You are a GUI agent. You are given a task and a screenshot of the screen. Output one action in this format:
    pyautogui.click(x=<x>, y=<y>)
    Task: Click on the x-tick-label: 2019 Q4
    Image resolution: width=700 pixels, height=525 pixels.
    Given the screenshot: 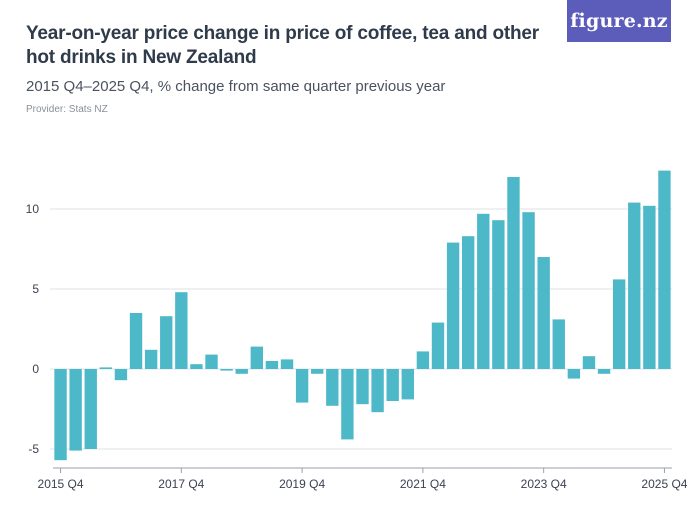 What is the action you would take?
    pyautogui.click(x=302, y=484)
    